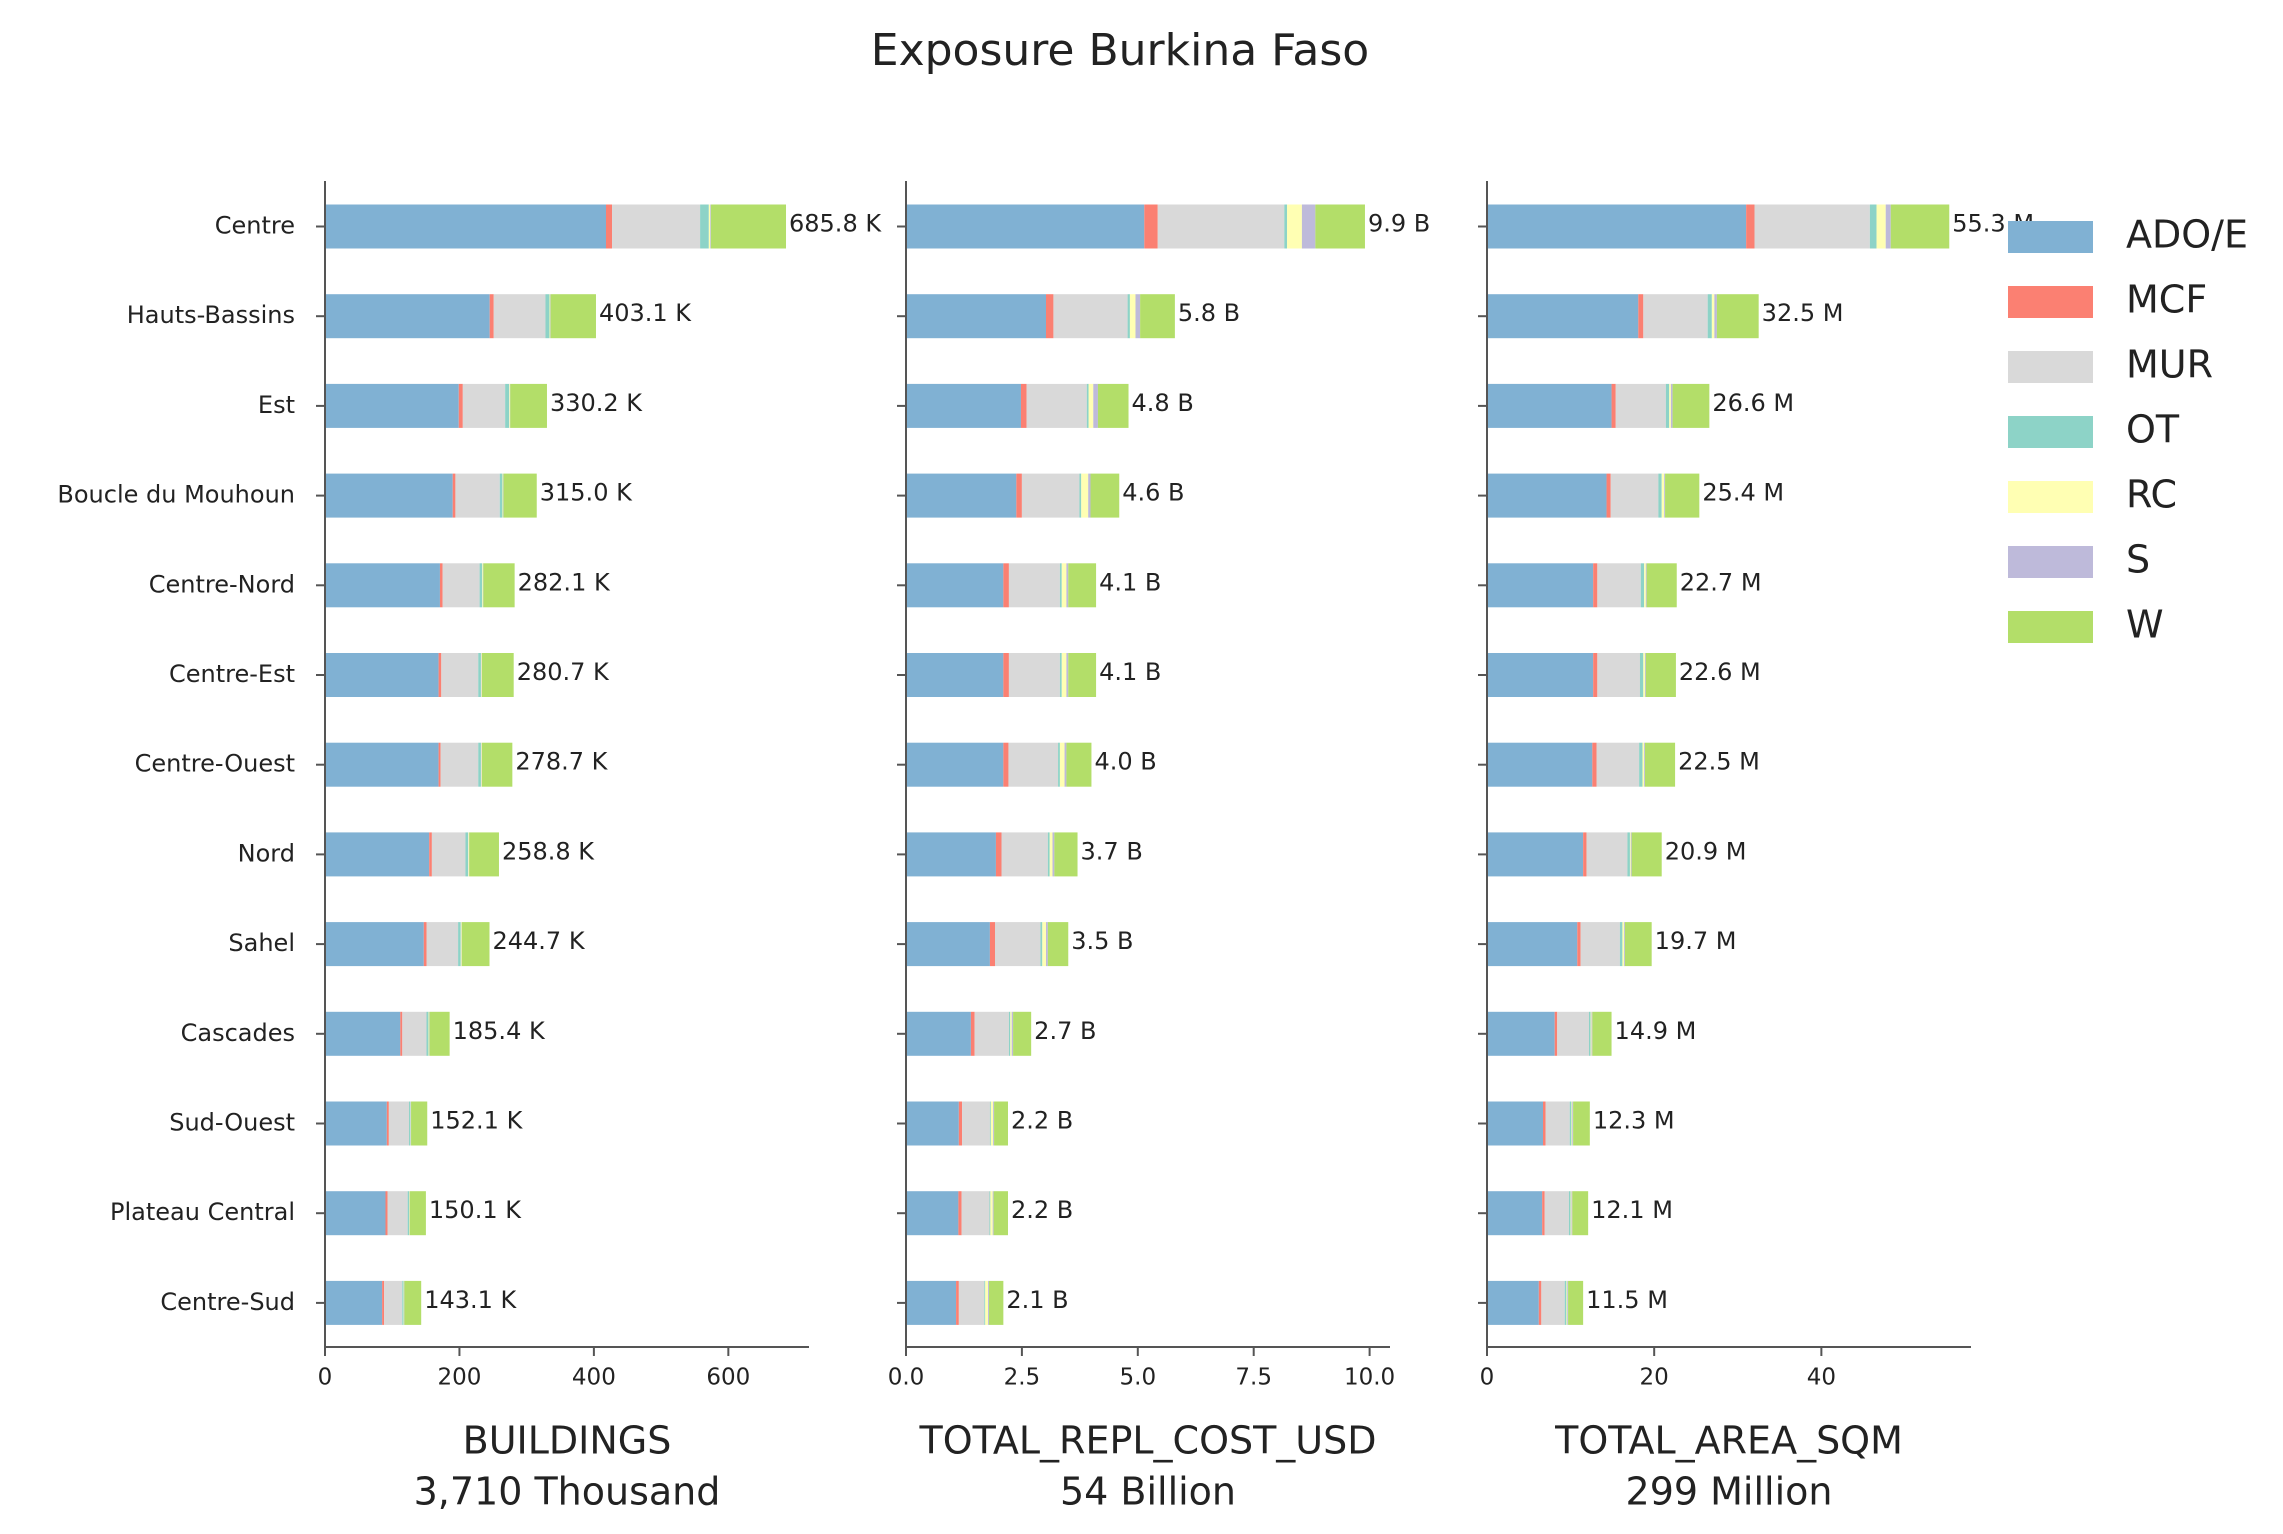  What do you see at coordinates (1728, 1441) in the screenshot?
I see `x-axis-label: TOTAL_AREA_SQM` at bounding box center [1728, 1441].